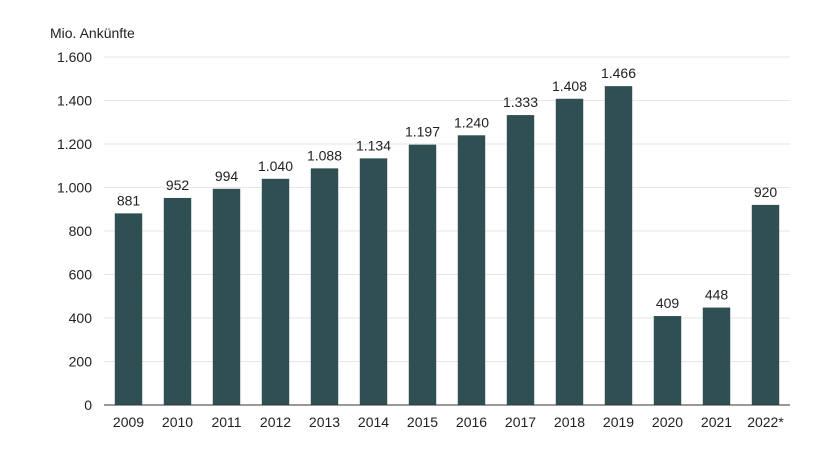  What do you see at coordinates (128, 422) in the screenshot?
I see `x-tick-label: 2009` at bounding box center [128, 422].